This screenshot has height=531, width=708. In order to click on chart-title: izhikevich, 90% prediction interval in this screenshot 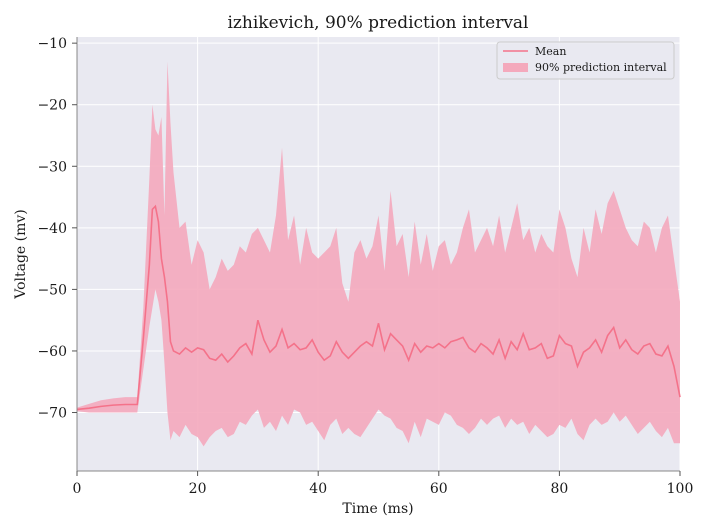, I will do `click(378, 23)`.